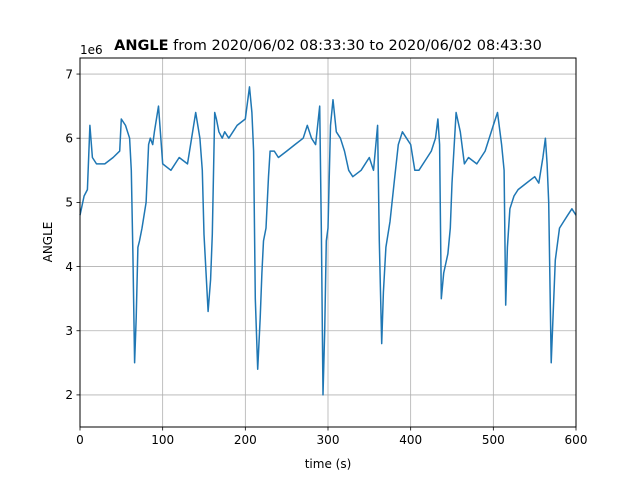  What do you see at coordinates (69, 74) in the screenshot?
I see `y-tick-label: 7` at bounding box center [69, 74].